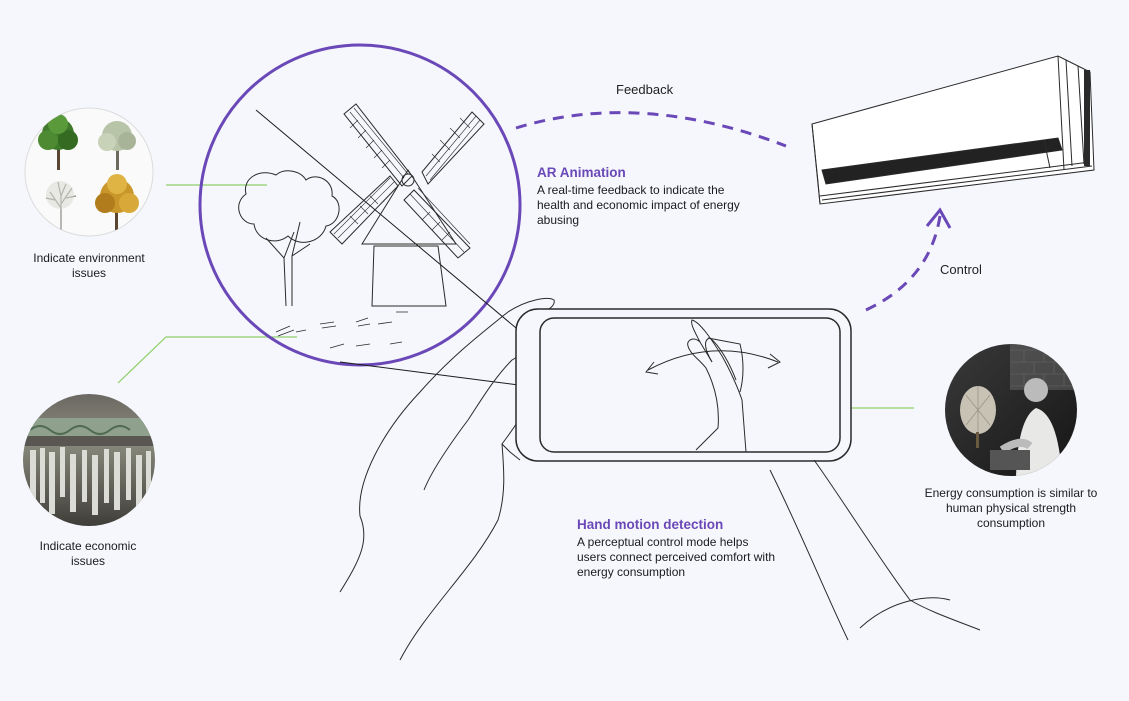 The height and width of the screenshot is (701, 1129). Describe the element at coordinates (953, 130) in the screenshot. I see `air-conditioner-illustration` at that location.